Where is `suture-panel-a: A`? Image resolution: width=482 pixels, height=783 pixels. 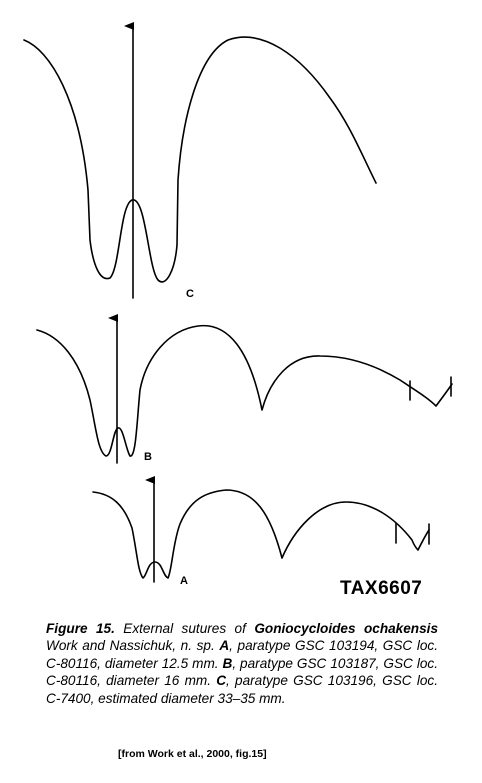
suture-panel-a: A is located at coordinates (261, 531).